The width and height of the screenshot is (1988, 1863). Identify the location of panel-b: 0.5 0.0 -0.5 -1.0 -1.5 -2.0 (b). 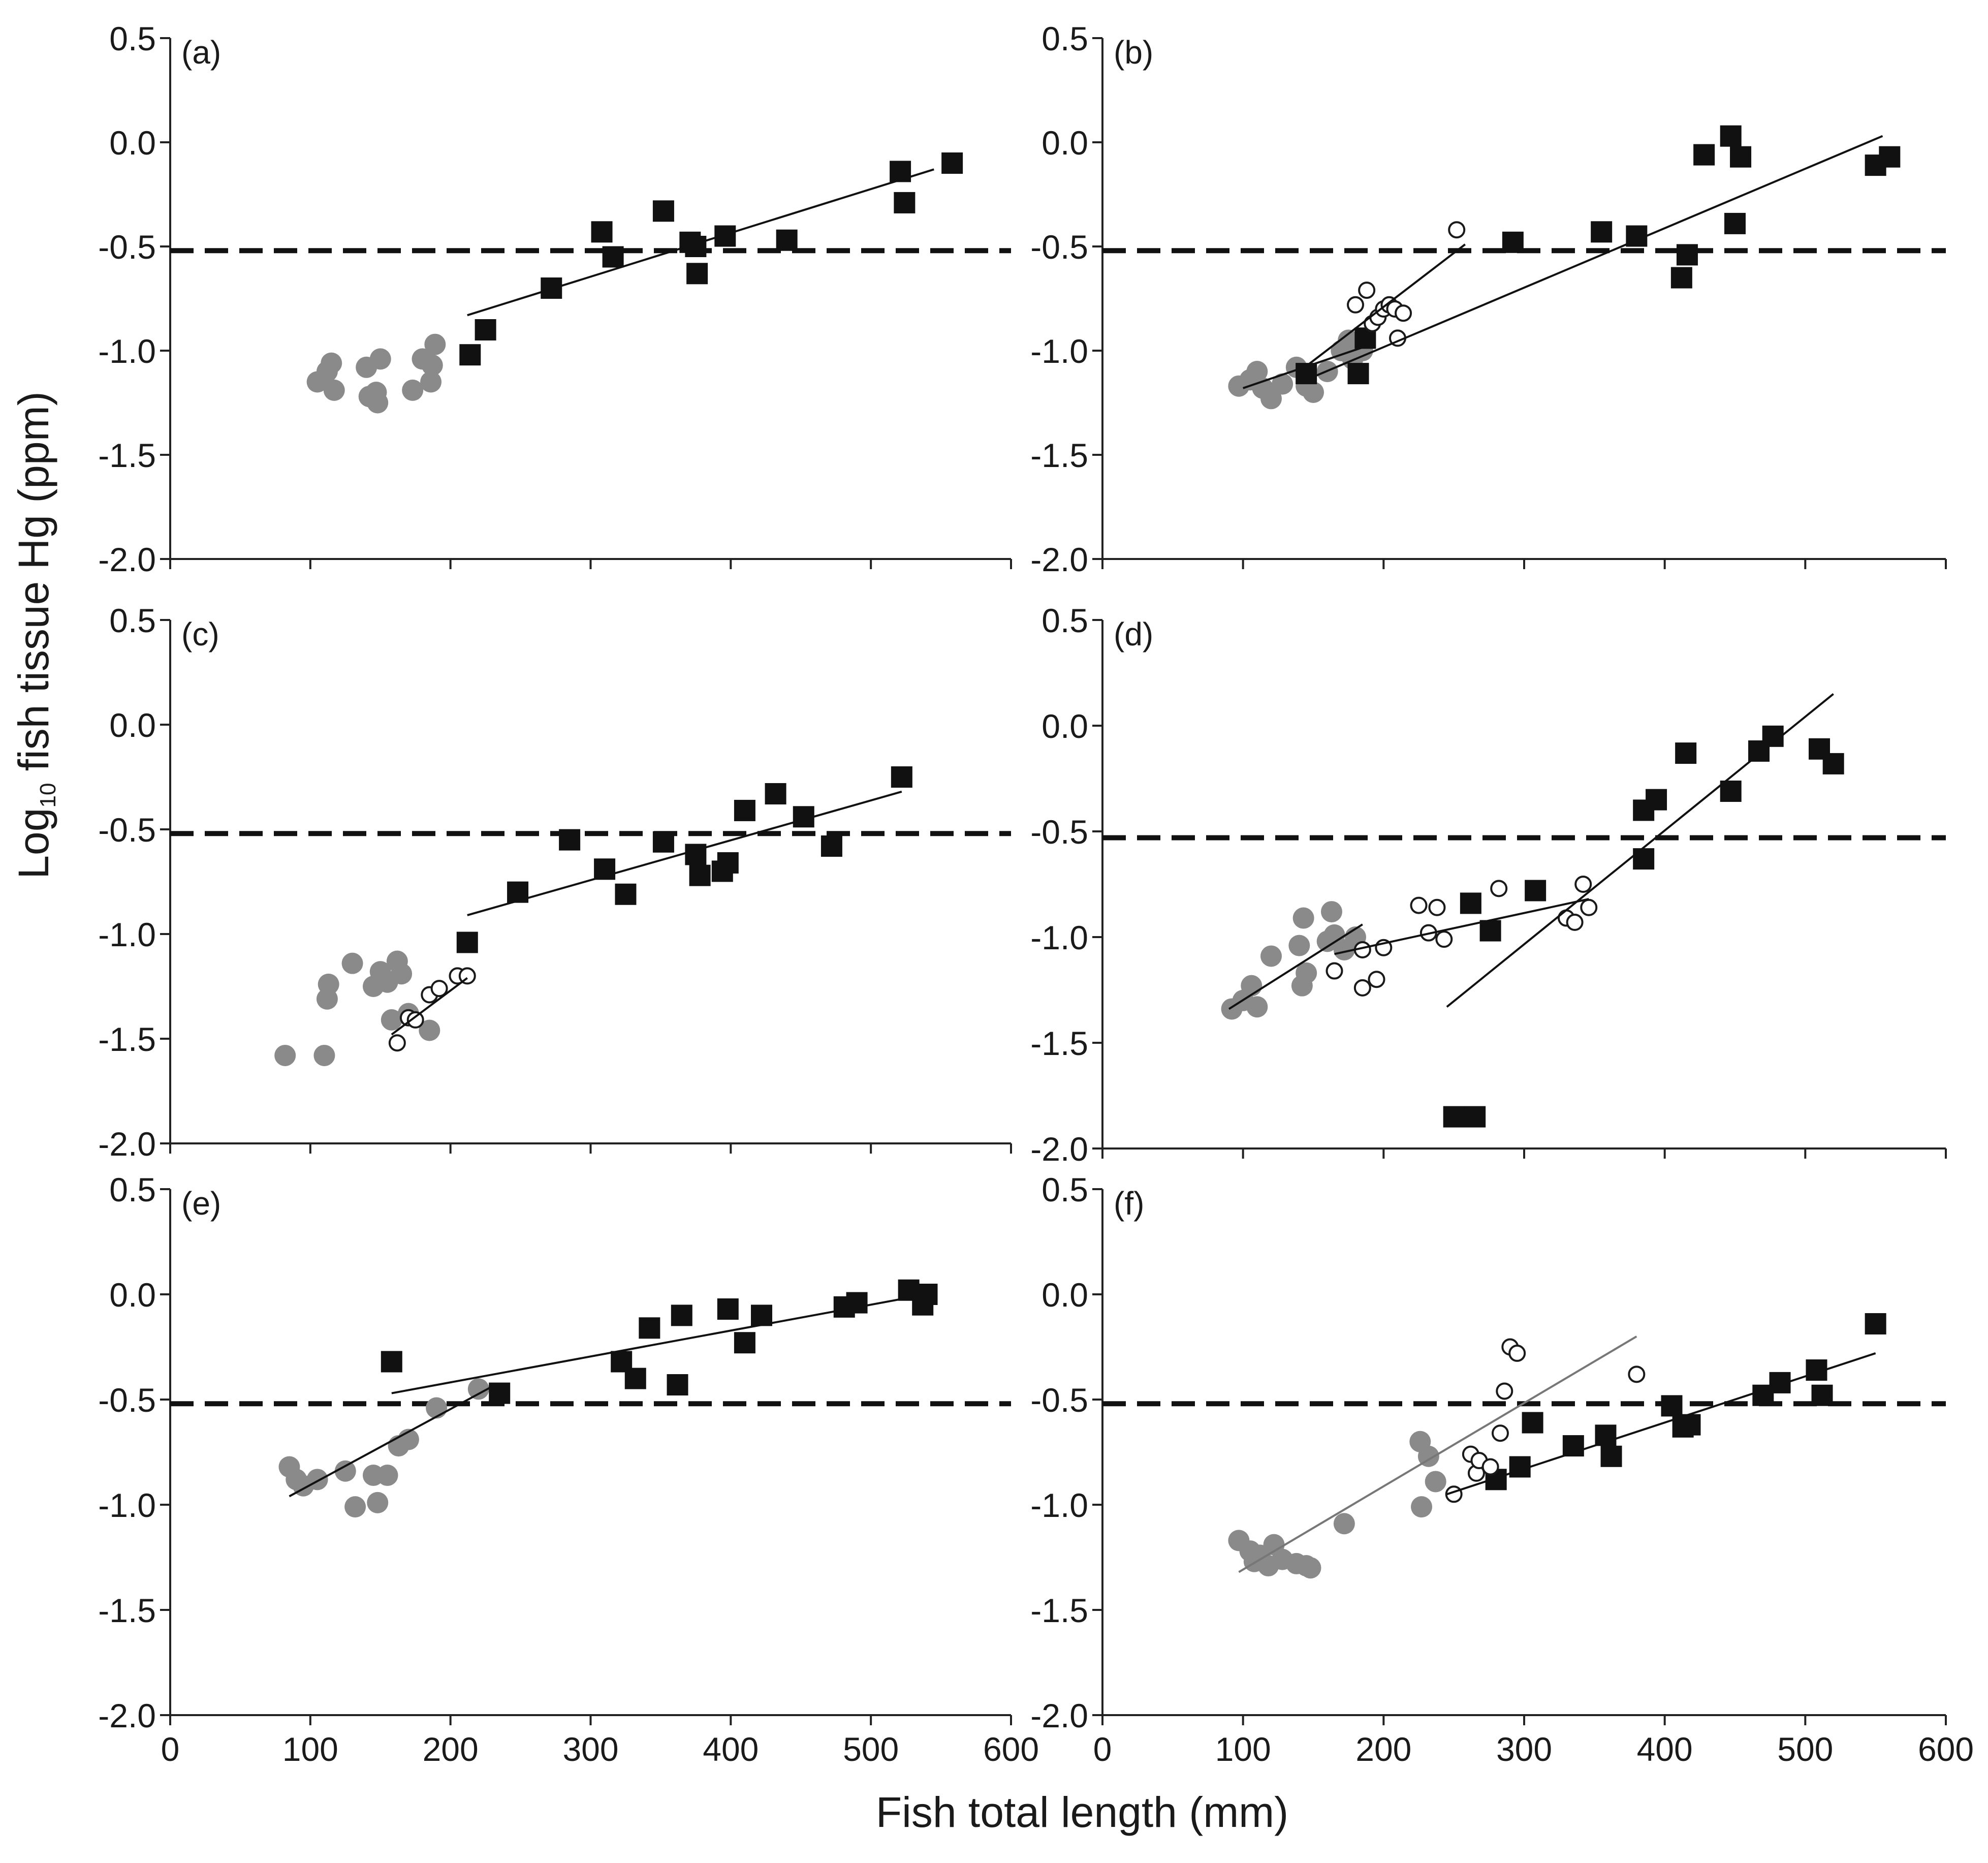
(1488, 299).